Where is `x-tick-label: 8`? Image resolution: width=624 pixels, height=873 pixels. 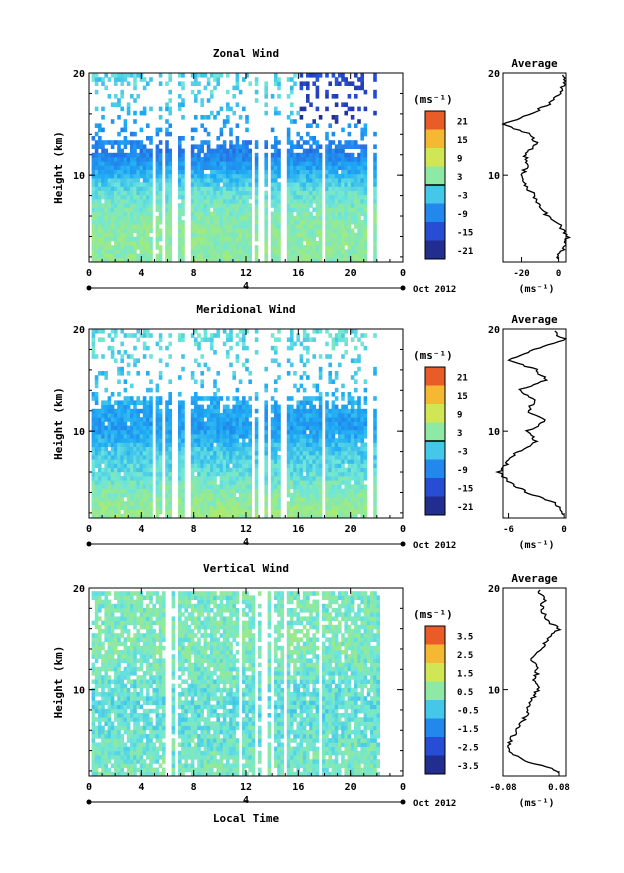 x-tick-label: 8 is located at coordinates (194, 273).